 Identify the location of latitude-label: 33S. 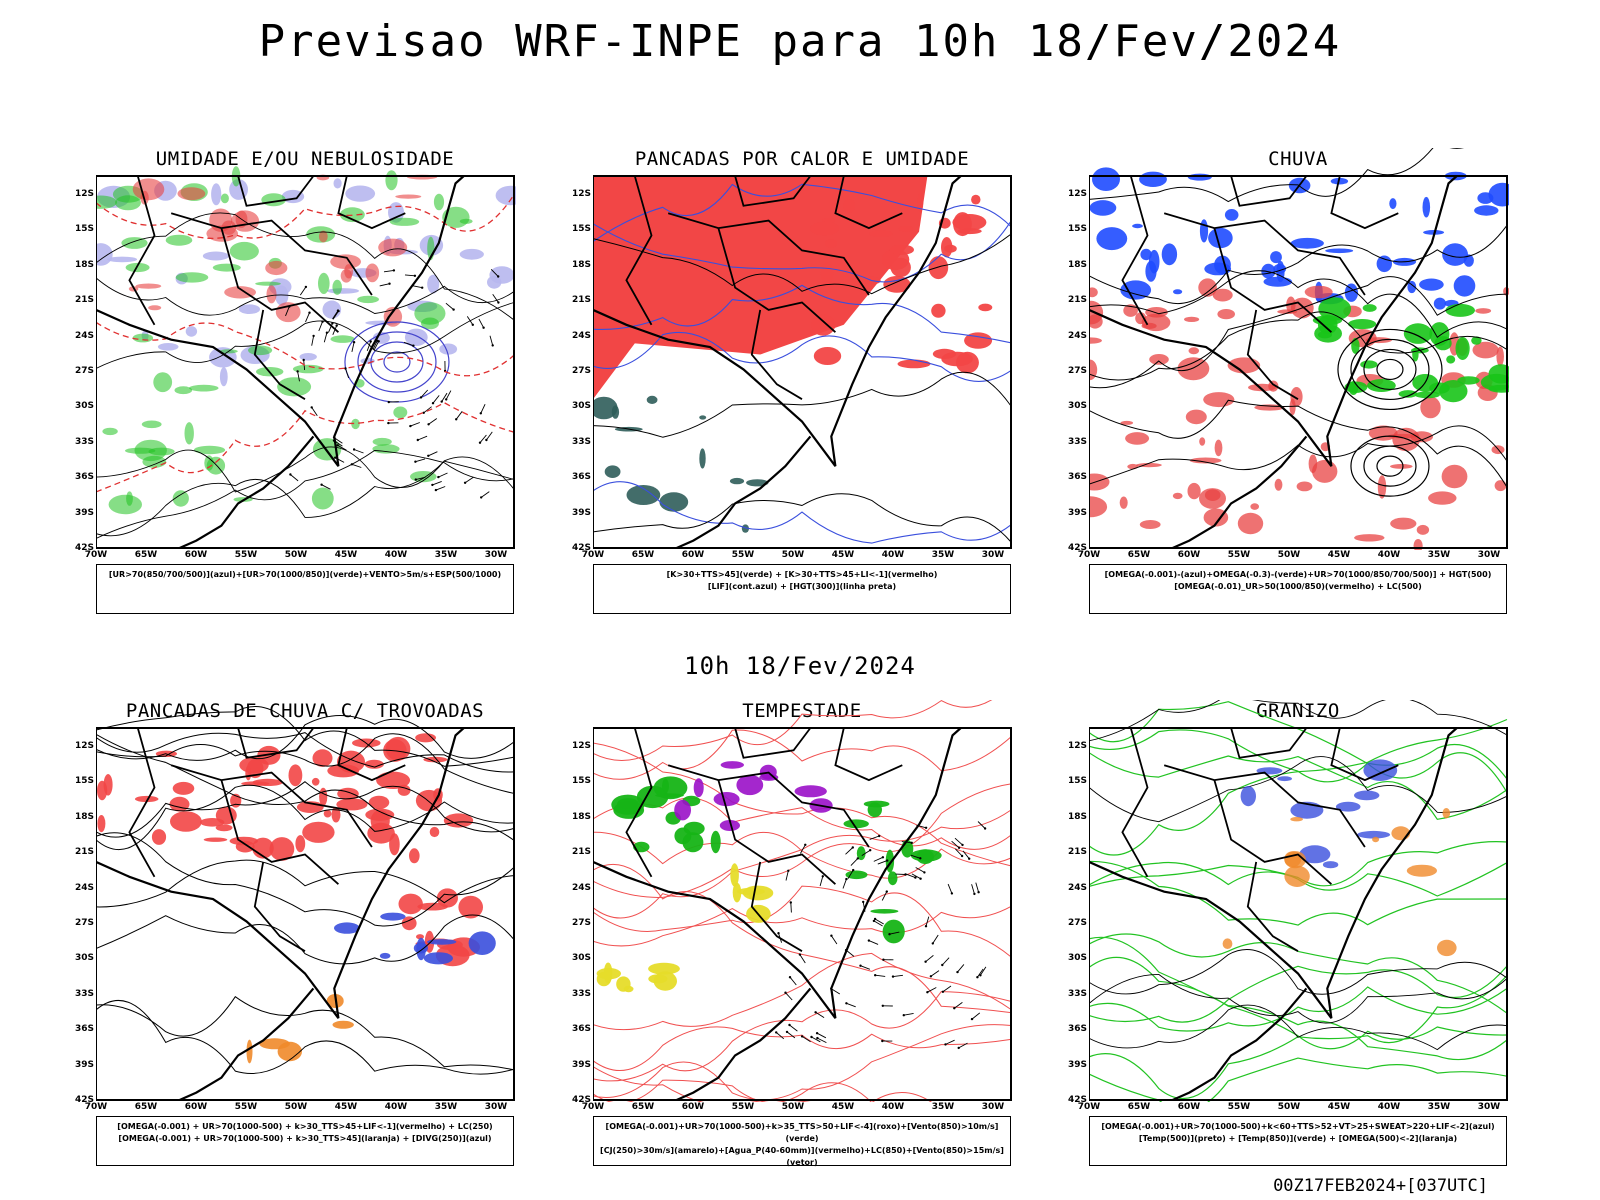
(581, 993).